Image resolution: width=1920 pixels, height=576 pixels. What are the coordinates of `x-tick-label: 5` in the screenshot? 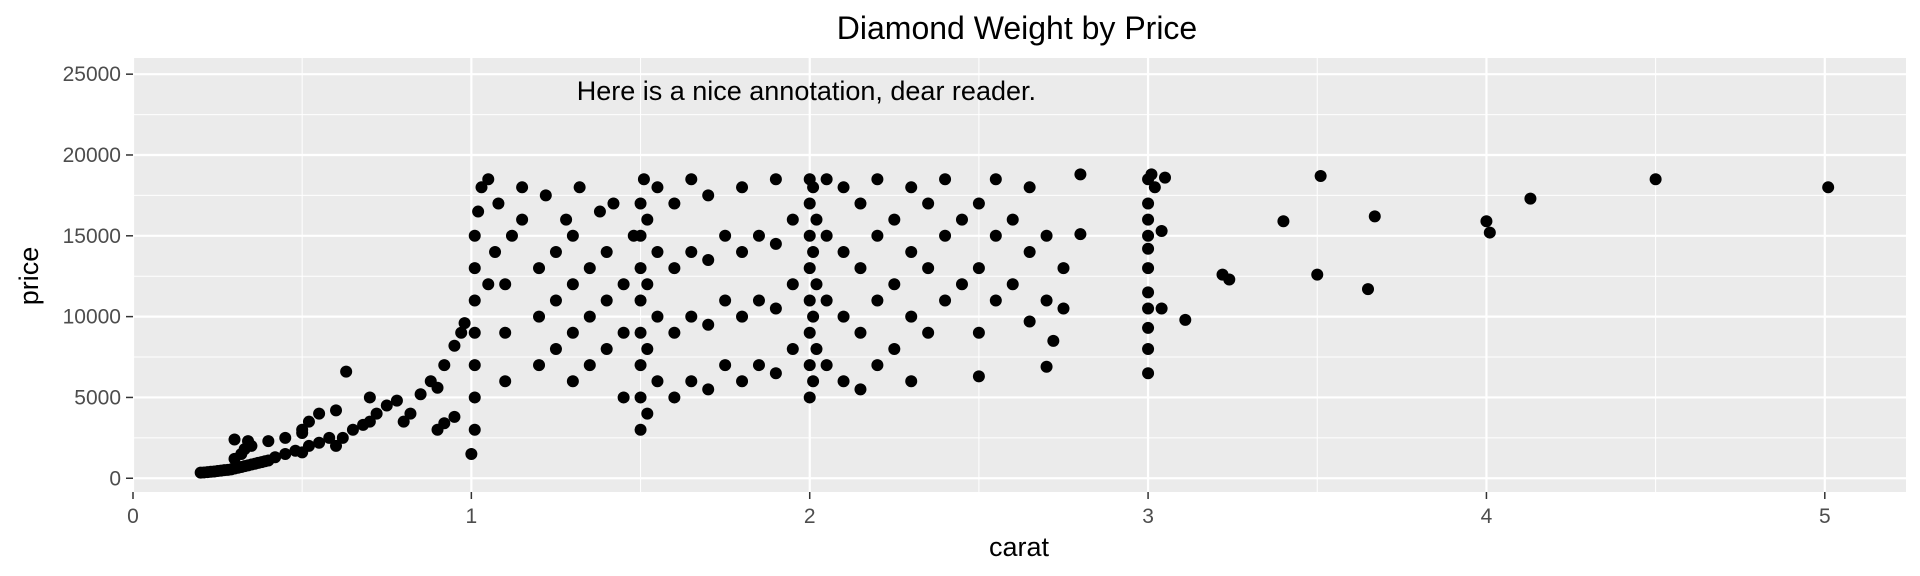 It's located at (1825, 516).